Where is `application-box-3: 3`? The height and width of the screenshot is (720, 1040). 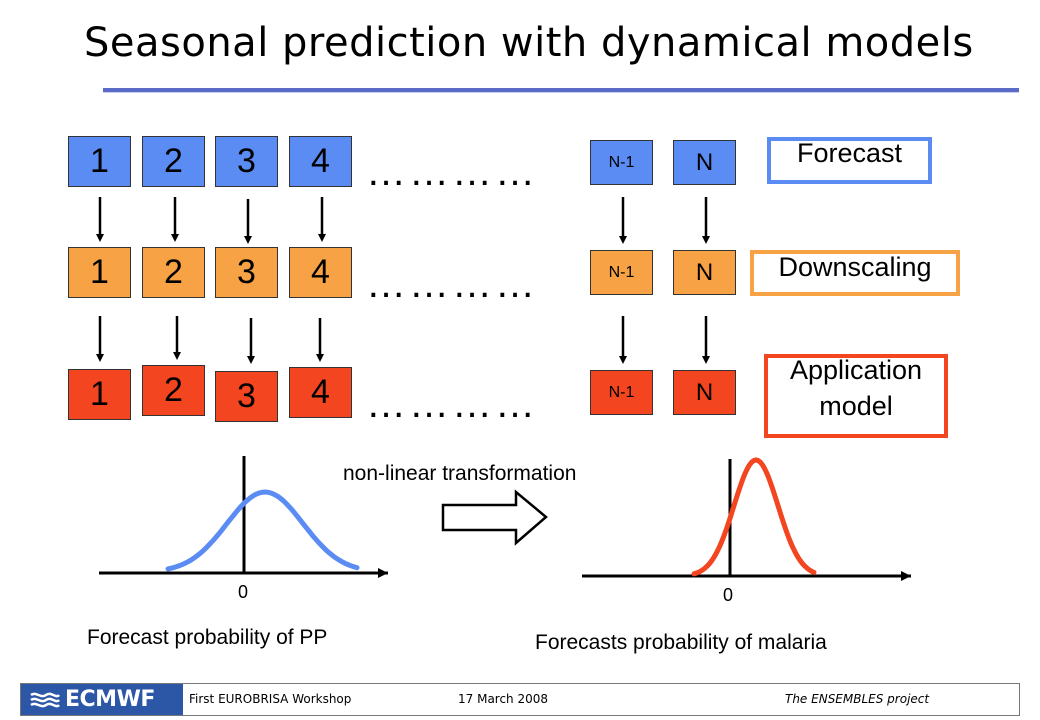 application-box-3: 3 is located at coordinates (246, 396).